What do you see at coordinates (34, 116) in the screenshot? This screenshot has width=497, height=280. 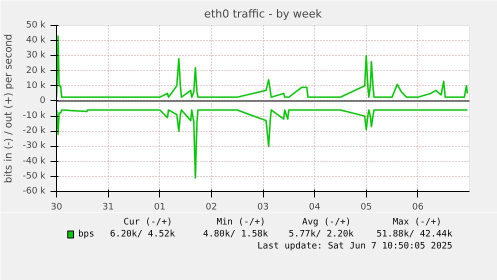 I see `y-tick-label: -10 k` at bounding box center [34, 116].